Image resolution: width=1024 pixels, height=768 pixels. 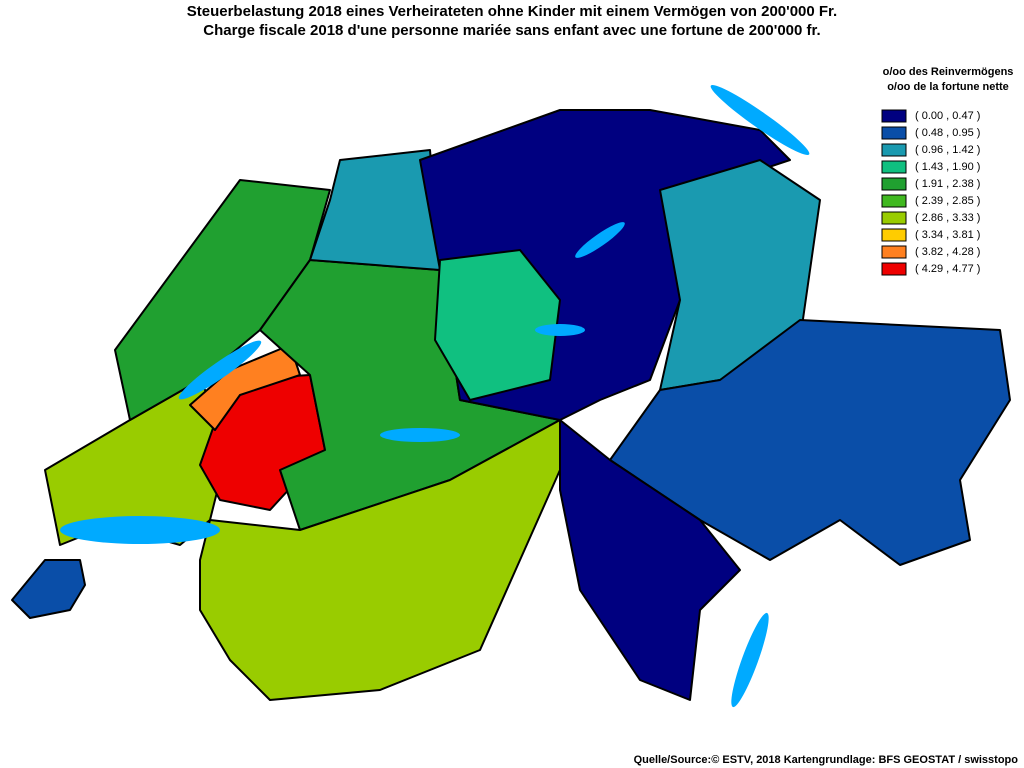 I want to click on legend-title: o/oo de la fortune nette, so click(x=948, y=87).